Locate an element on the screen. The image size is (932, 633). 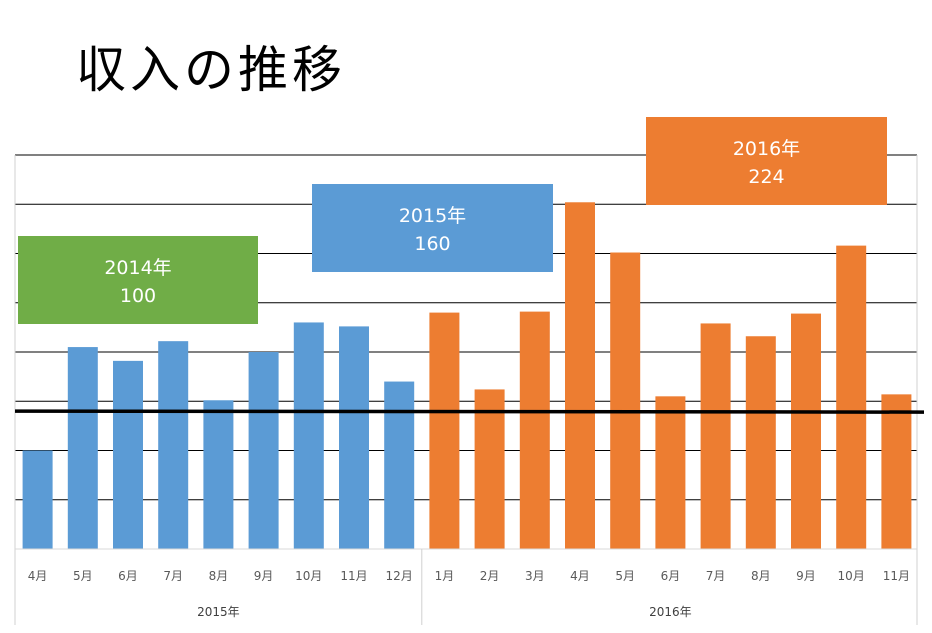
average-line-layer is located at coordinates (469, 411).